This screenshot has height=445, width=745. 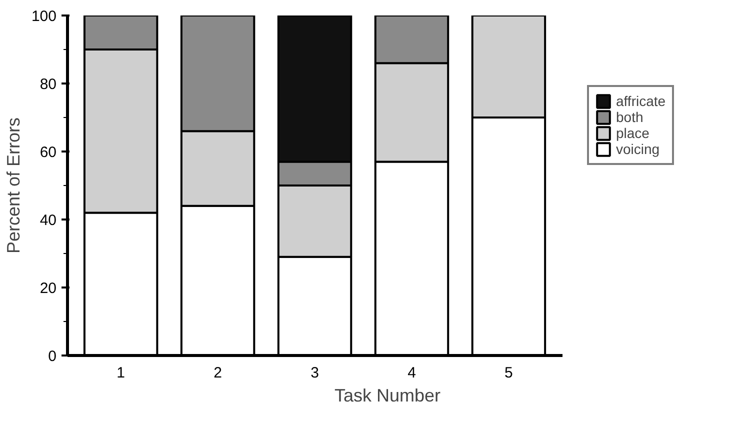 I want to click on y-tick-label: 40, so click(x=48, y=220).